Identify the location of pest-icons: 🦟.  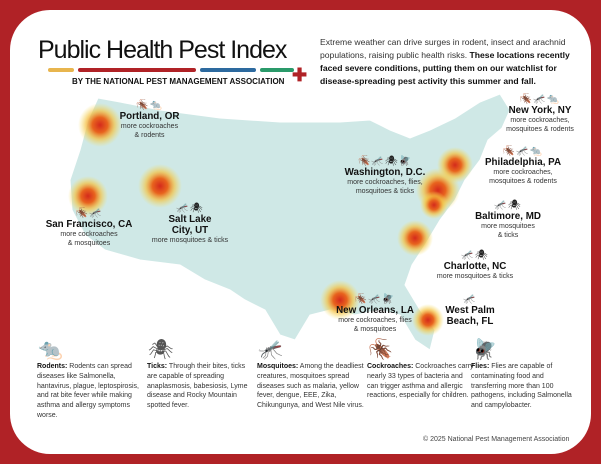
(470, 299).